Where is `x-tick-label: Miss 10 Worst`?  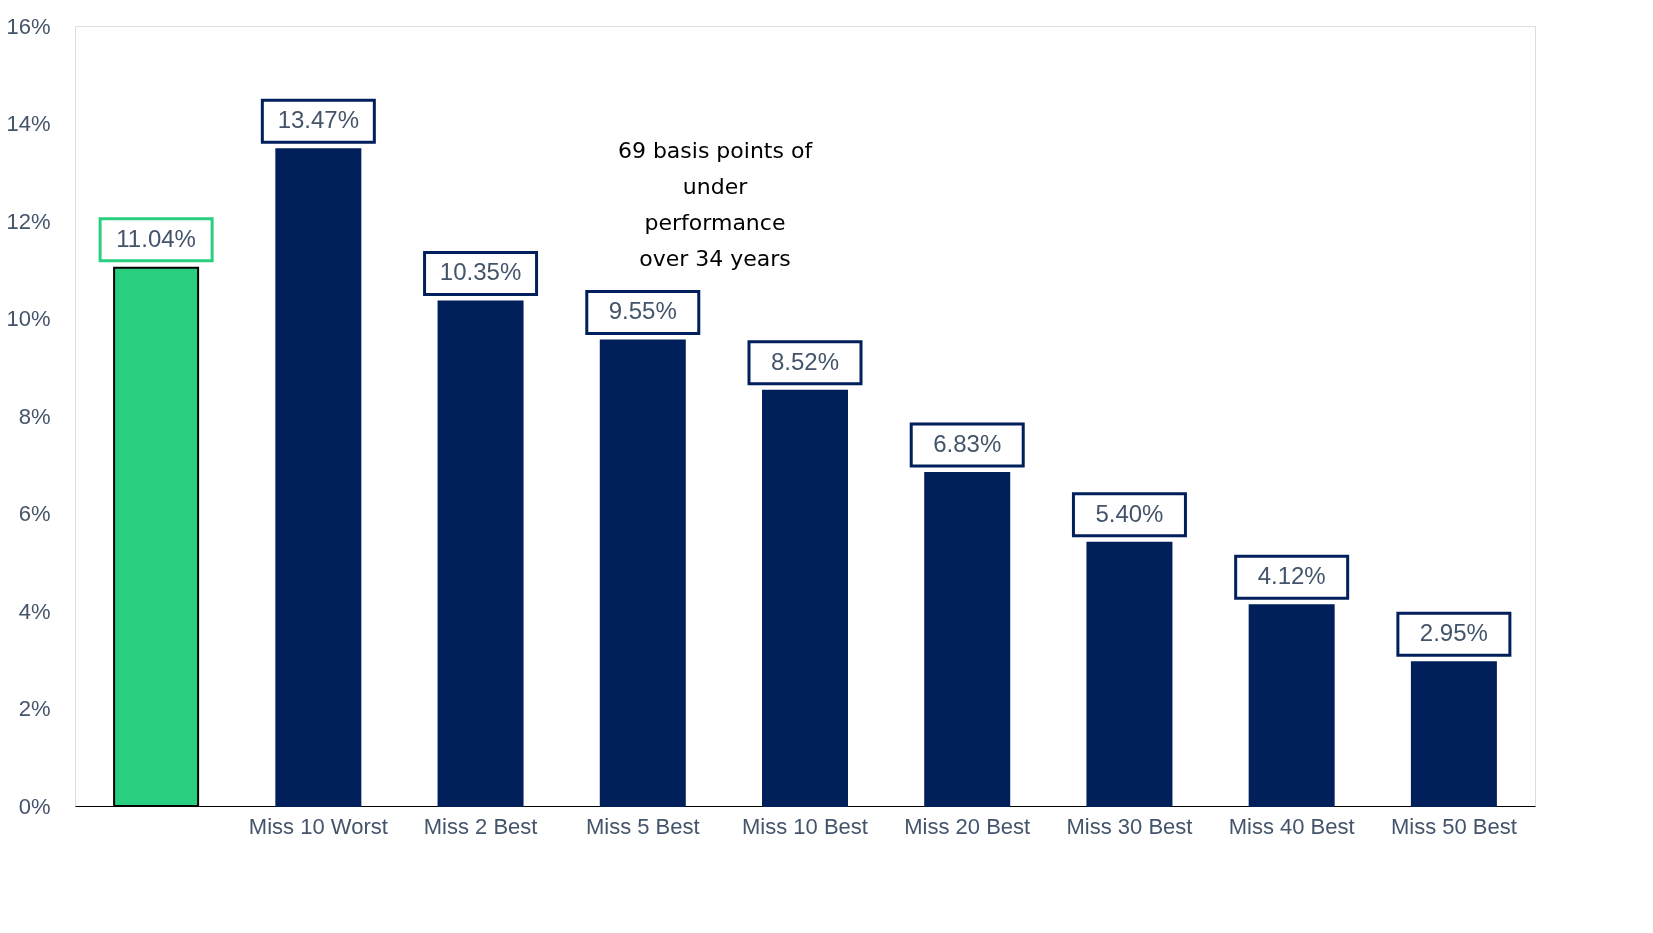
x-tick-label: Miss 10 Worst is located at coordinates (318, 826).